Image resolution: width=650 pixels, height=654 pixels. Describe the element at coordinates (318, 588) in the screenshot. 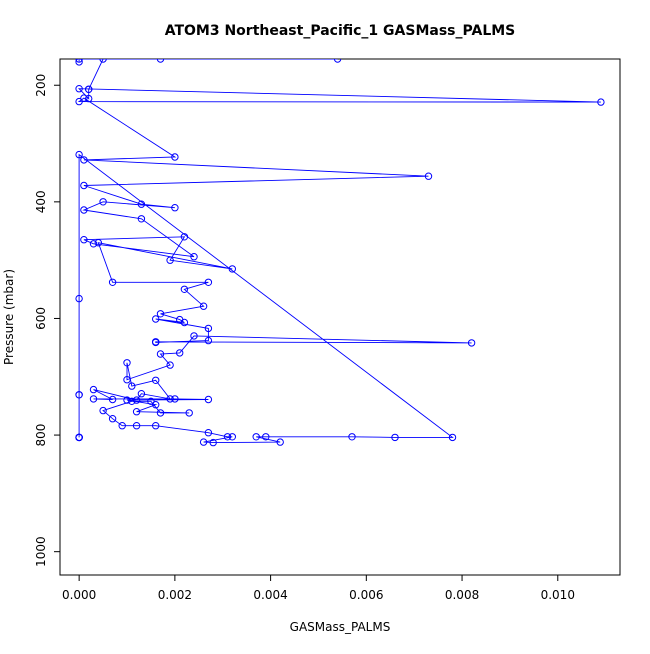

I see `x-axis: 0.000 0.002 0.004 0.006 0.008 0.010` at that location.